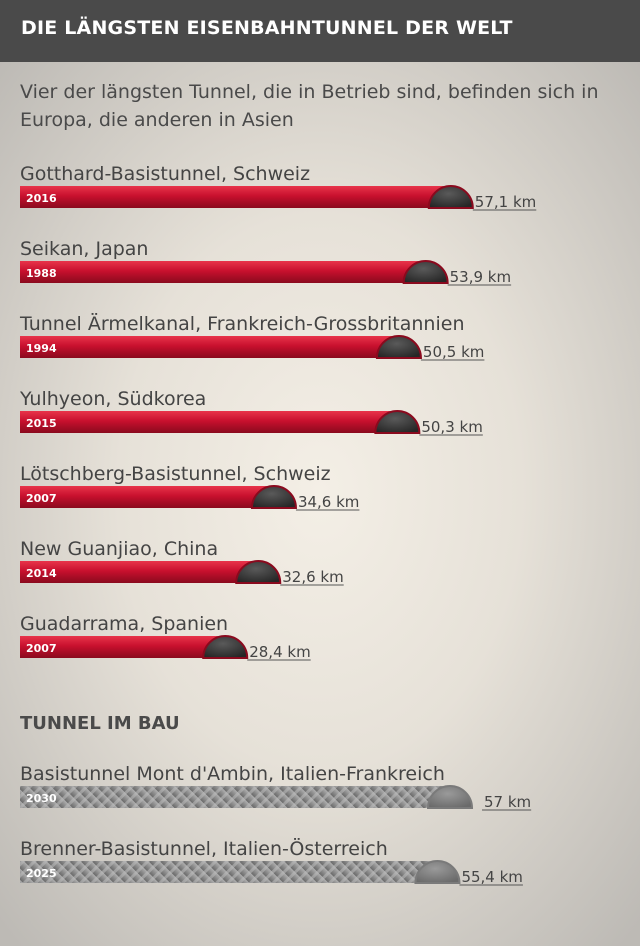 Image resolution: width=640 pixels, height=946 pixels. Describe the element at coordinates (112, 399) in the screenshot. I see `tunnel-name-label: Yulhyeon, Südkorea` at that location.